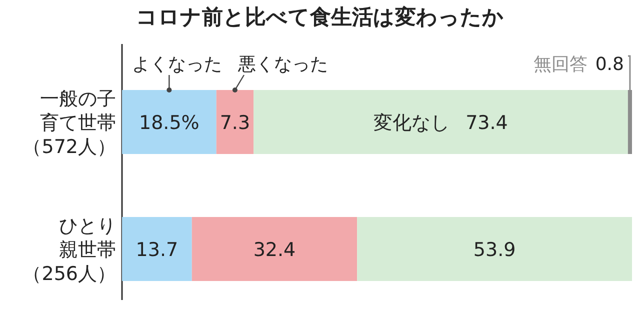 The image size is (640, 326). What do you see at coordinates (494, 250) in the screenshot?
I see `data-label: 53.9` at bounding box center [494, 250].